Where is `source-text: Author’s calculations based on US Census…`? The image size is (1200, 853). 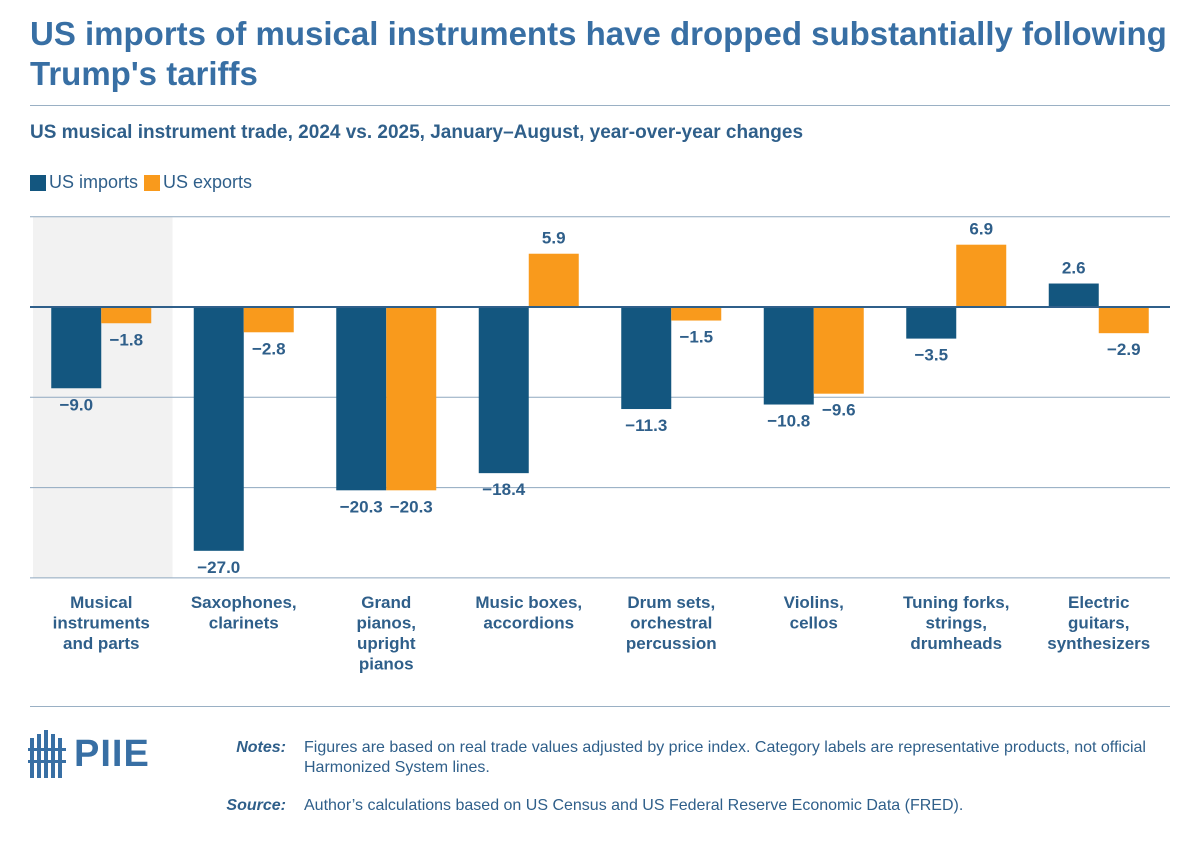
source-text: Author’s calculations based on US Census… is located at coordinates (634, 805).